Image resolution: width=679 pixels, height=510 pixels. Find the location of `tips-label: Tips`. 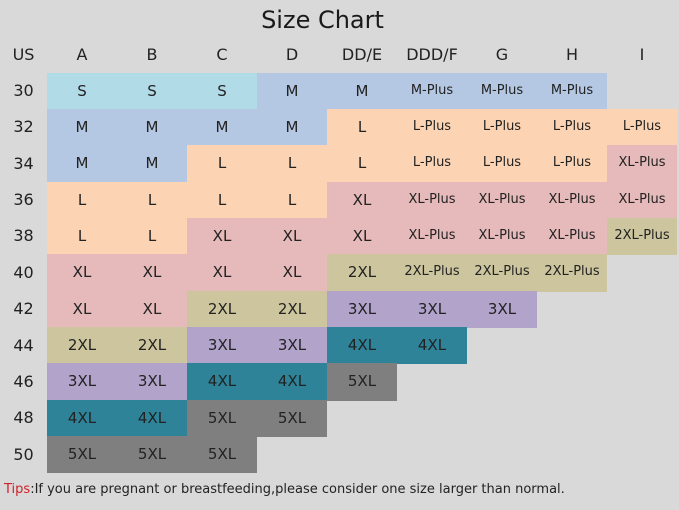

tips-label: Tips is located at coordinates (17, 489).